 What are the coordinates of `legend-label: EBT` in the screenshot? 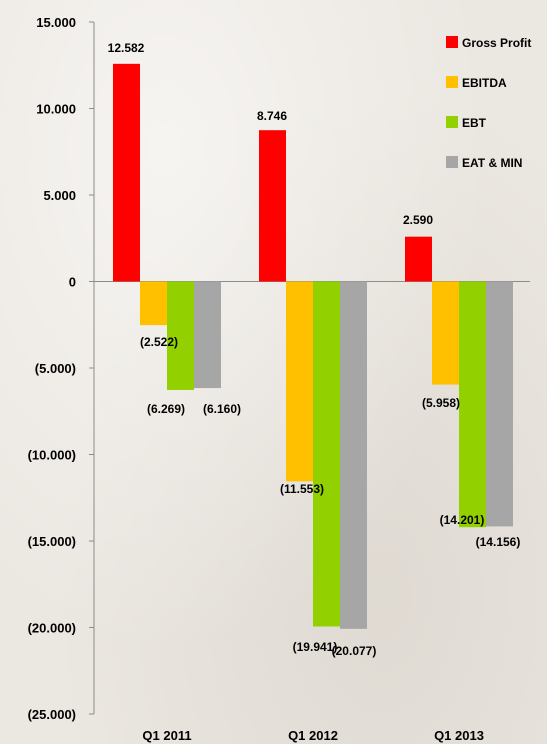 It's located at (474, 123).